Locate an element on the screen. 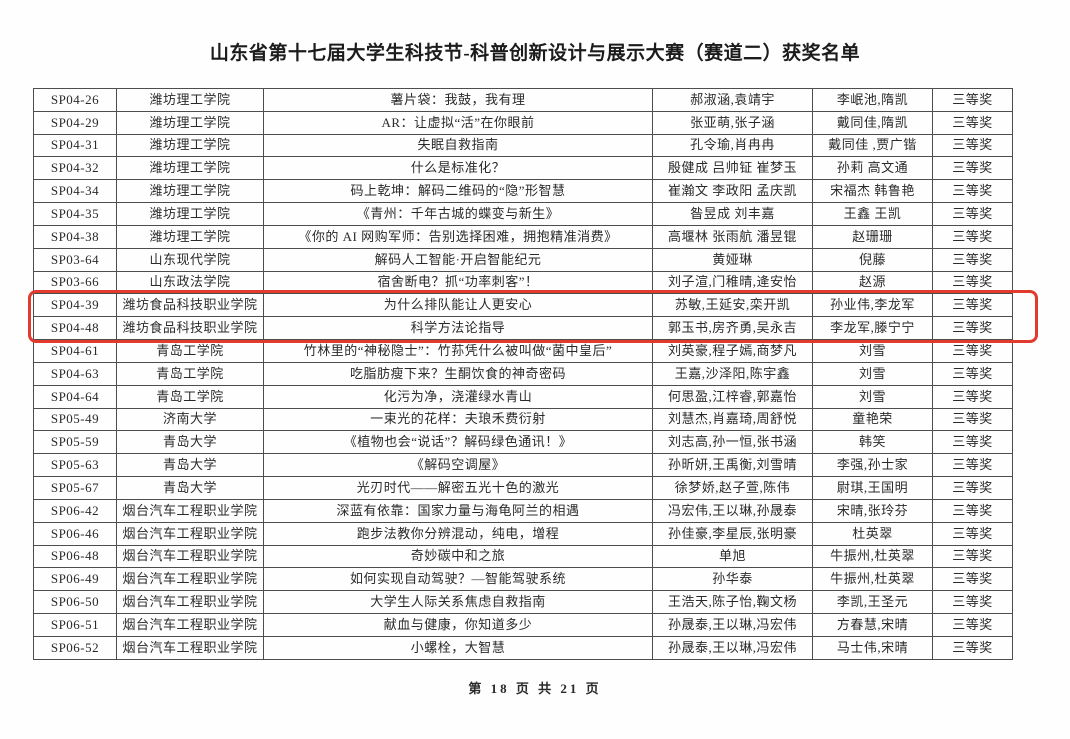 This screenshot has width=1070, height=739. cell-id: SP06-42 is located at coordinates (75, 510).